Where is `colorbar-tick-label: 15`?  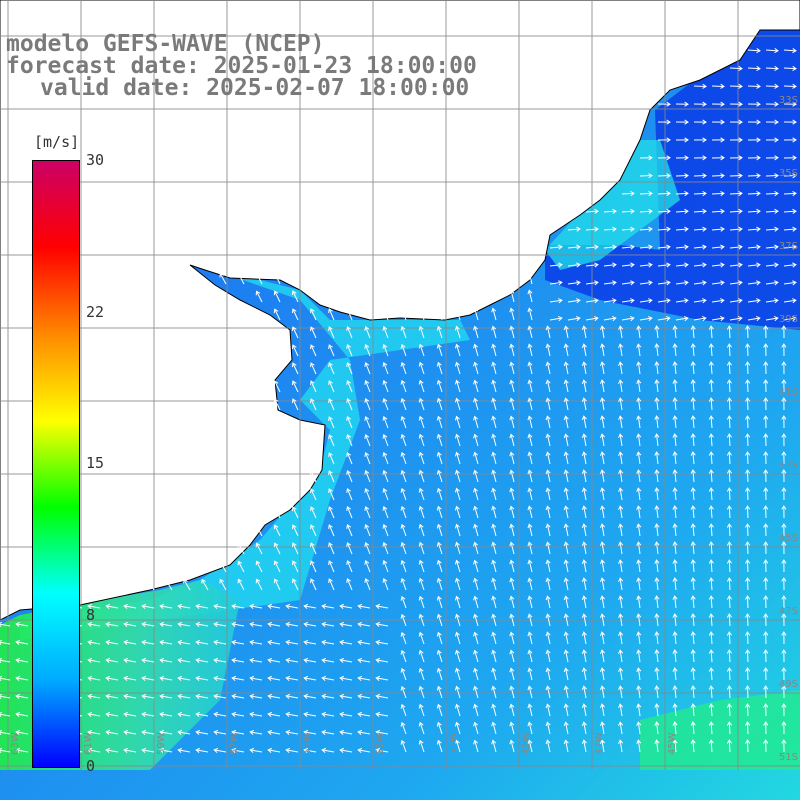 colorbar-tick-label: 15 is located at coordinates (95, 463).